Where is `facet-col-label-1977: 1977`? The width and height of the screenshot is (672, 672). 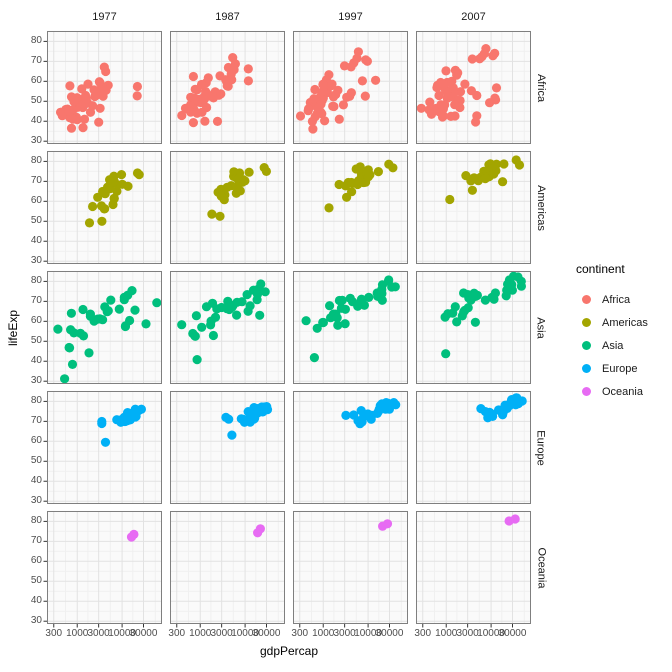
facet-col-label-1977: 1977 is located at coordinates (104, 17).